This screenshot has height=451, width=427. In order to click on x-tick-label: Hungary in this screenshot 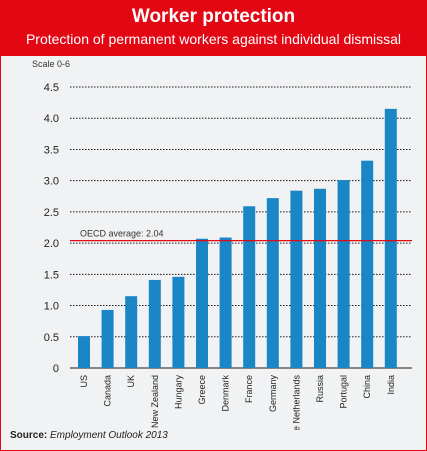, I will do `click(178, 392)`.